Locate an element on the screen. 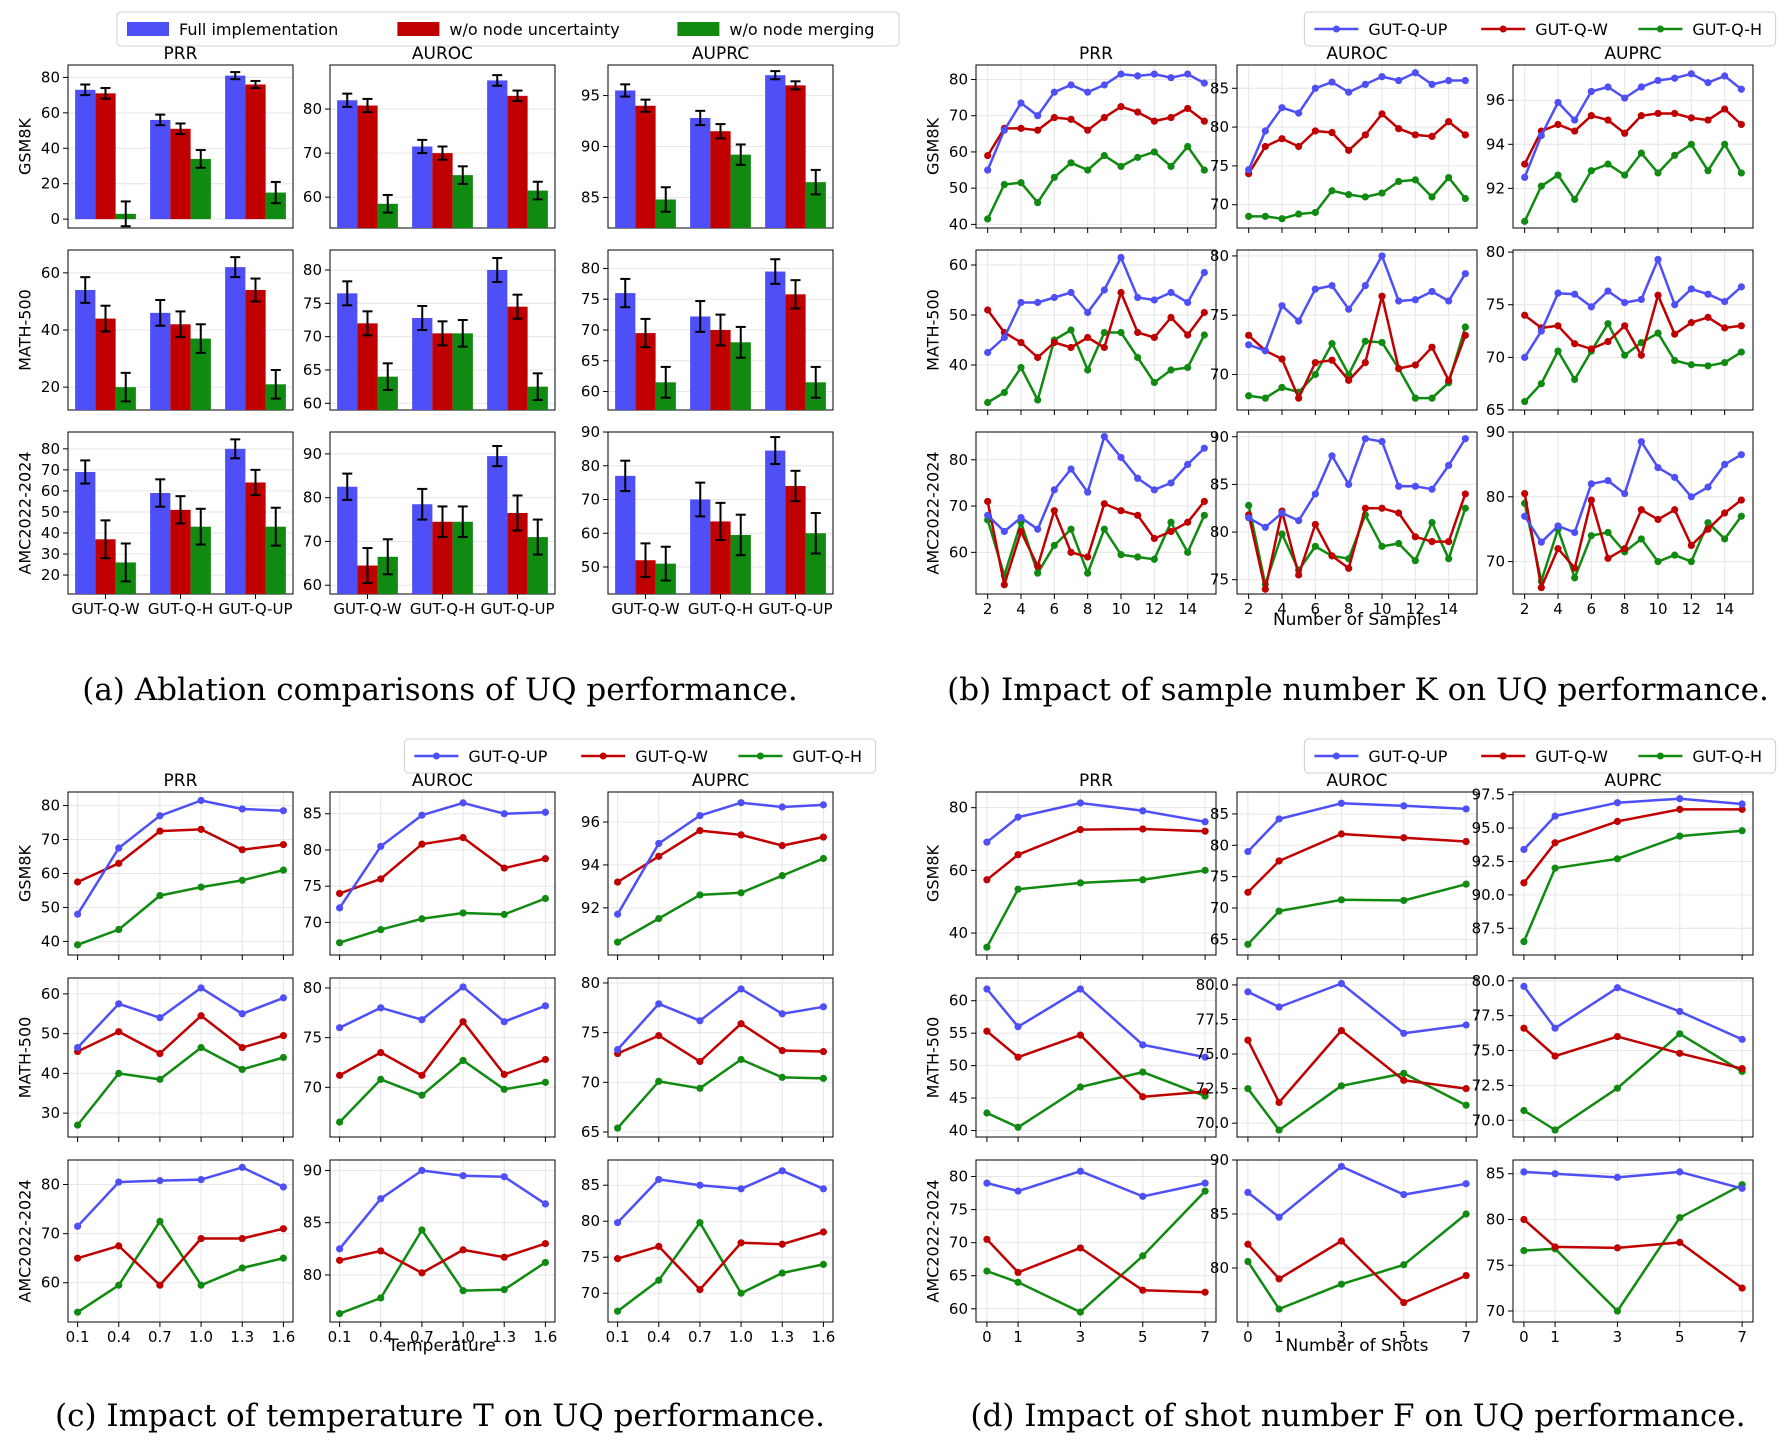  tick-label-y: 90 is located at coordinates (590, 432).